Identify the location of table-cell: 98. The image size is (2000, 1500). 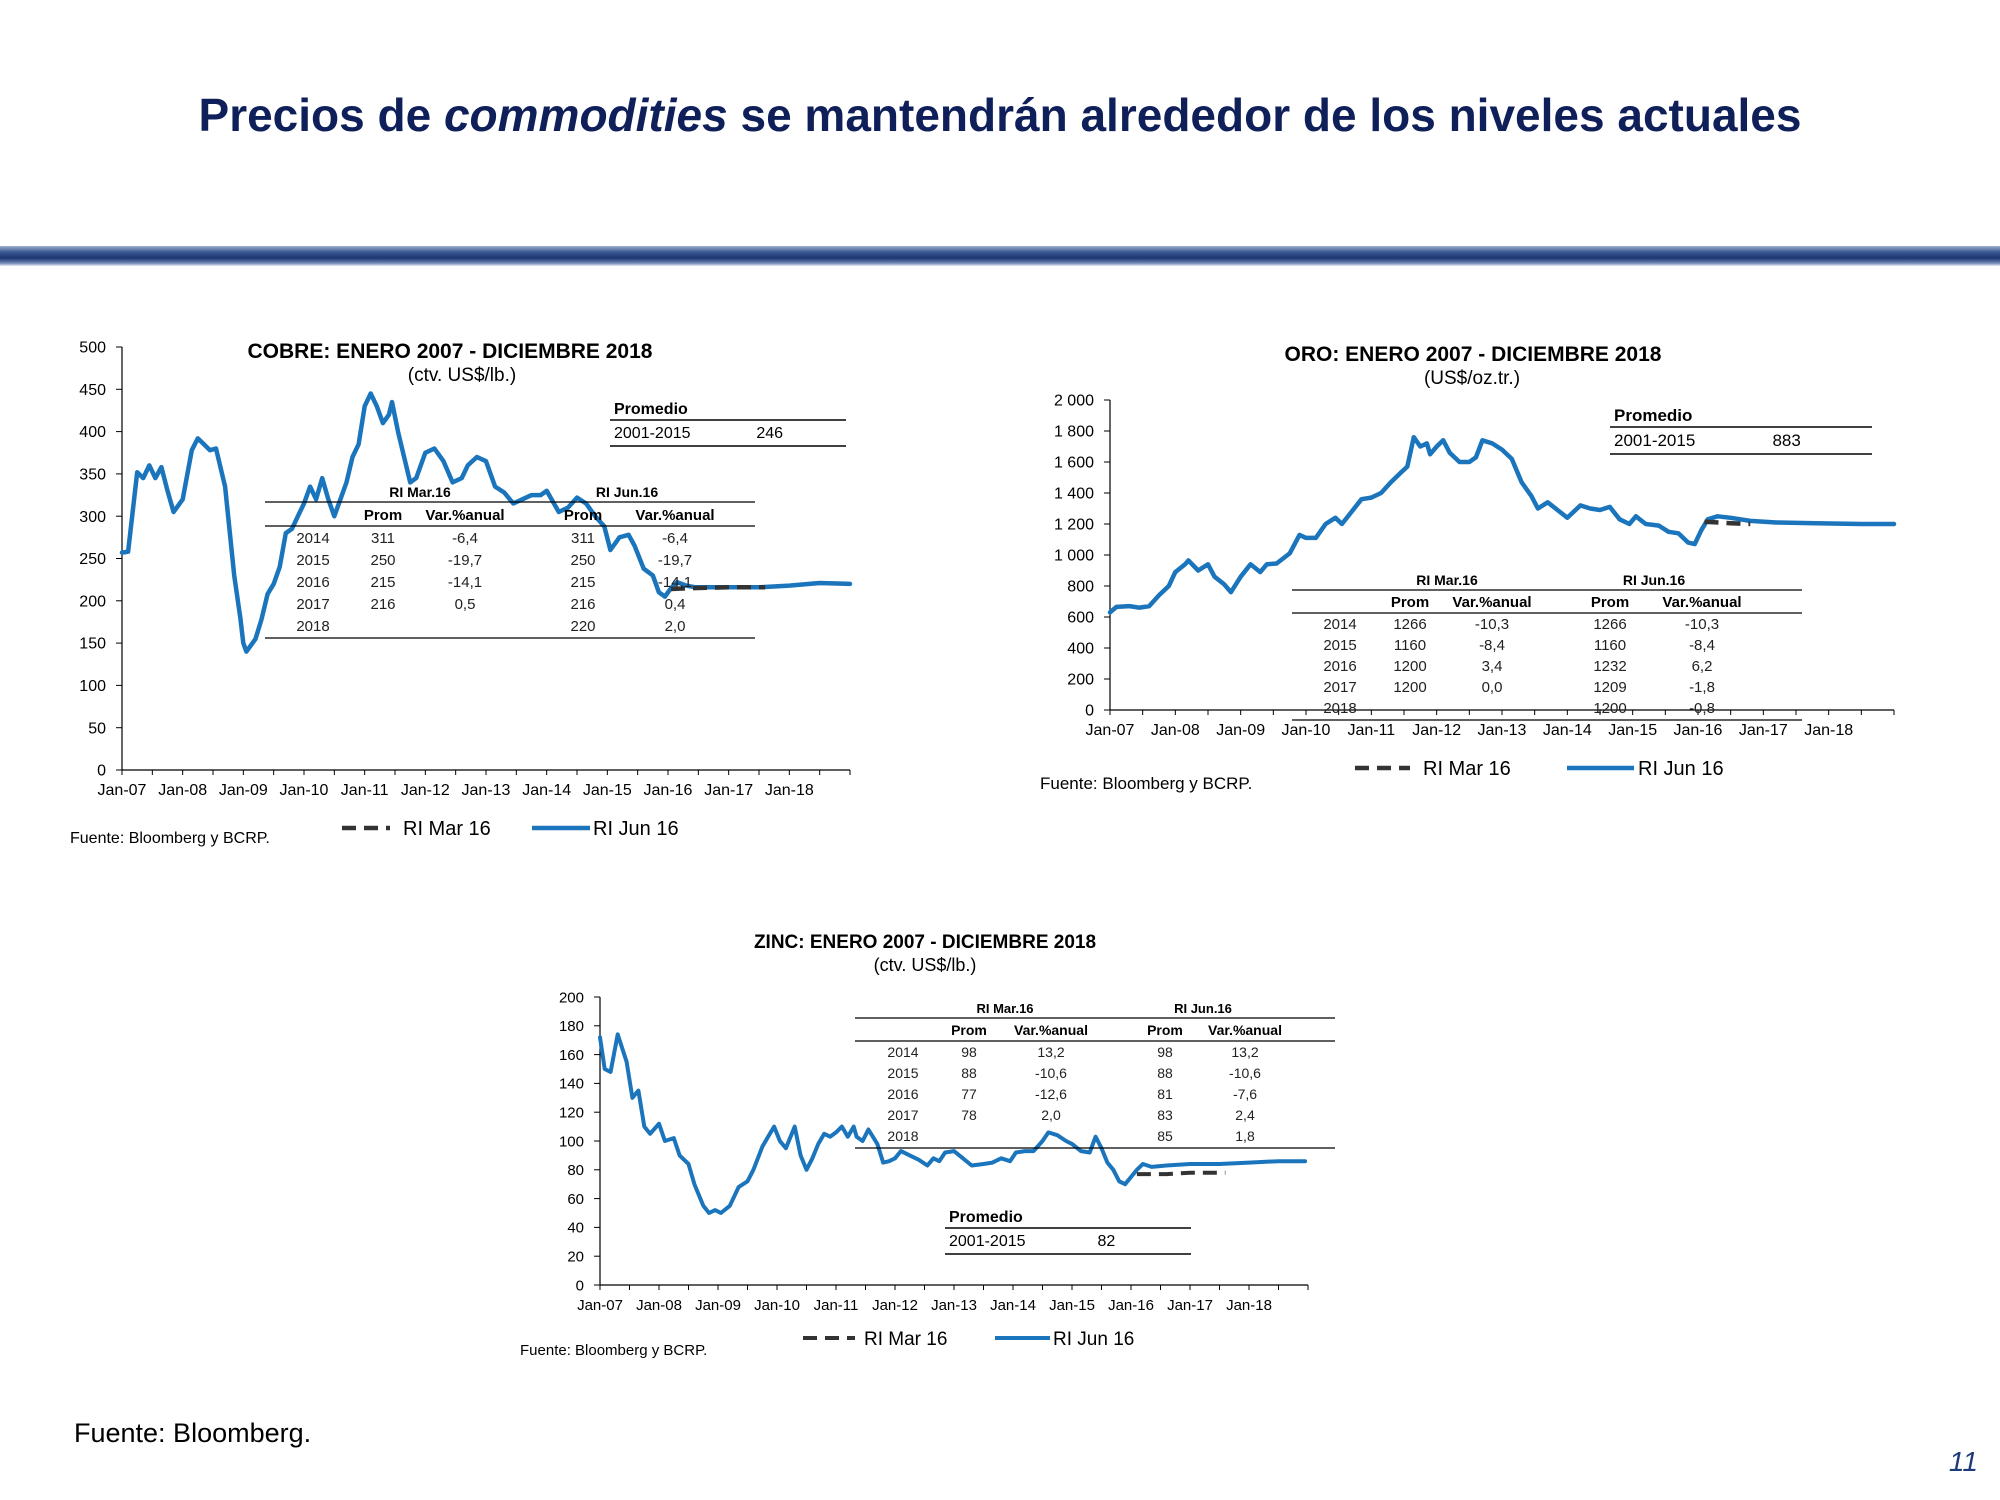
(969, 1052).